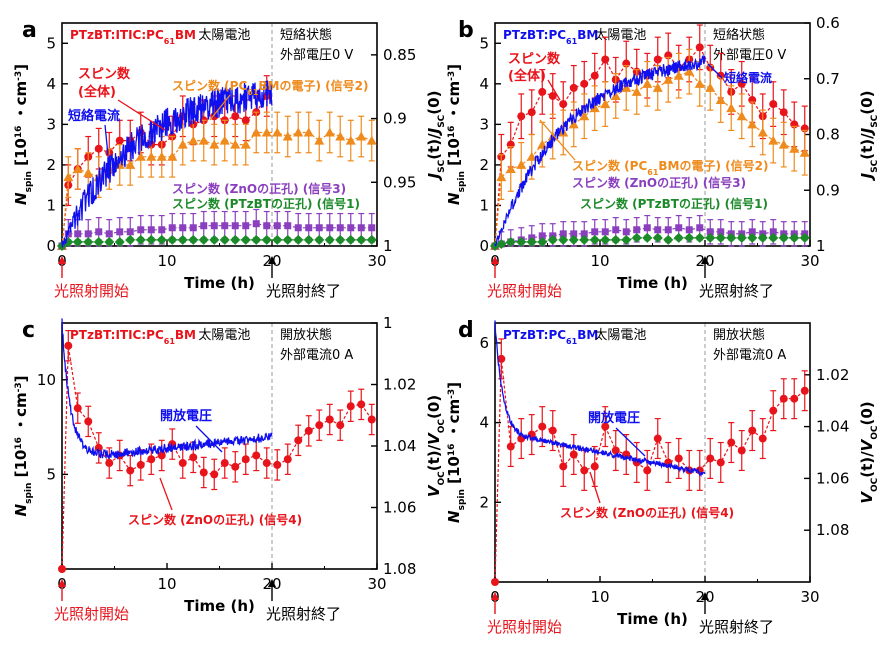 This screenshot has height=646, width=894. I want to click on y-right-tick-label: 1.06, so click(832, 478).